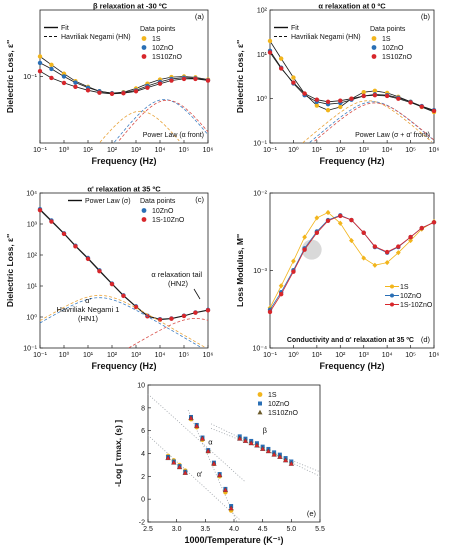 Image resolution: width=454 pixels, height=555 pixels. What do you see at coordinates (143, 500) in the screenshot?
I see `y-tick-label: 0` at bounding box center [143, 500].